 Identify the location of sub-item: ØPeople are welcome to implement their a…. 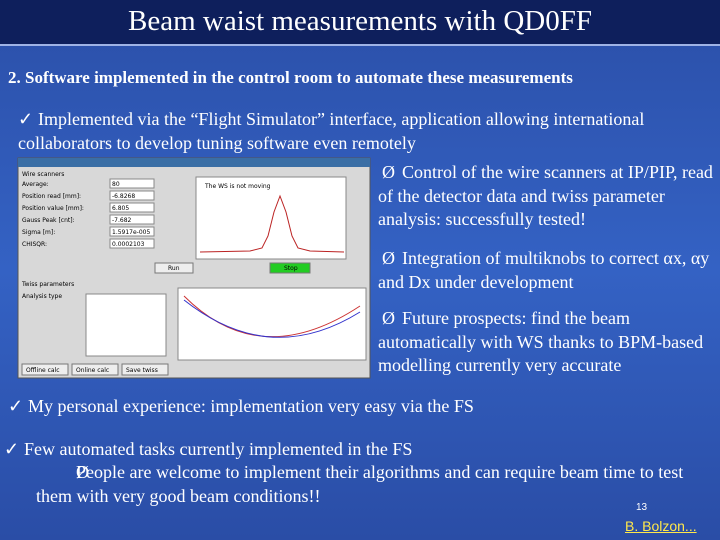
(376, 484).